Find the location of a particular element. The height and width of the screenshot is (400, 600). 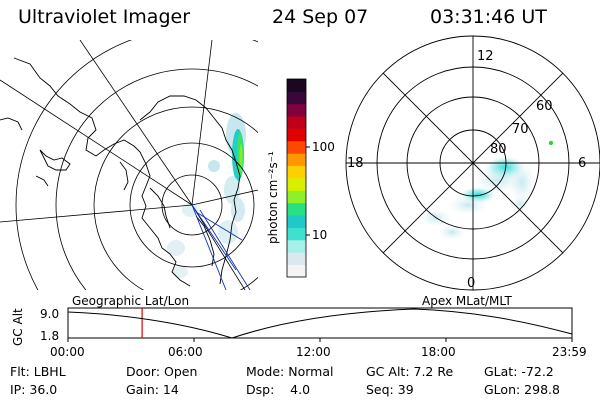

door-readout: Door: Open is located at coordinates (162, 371).